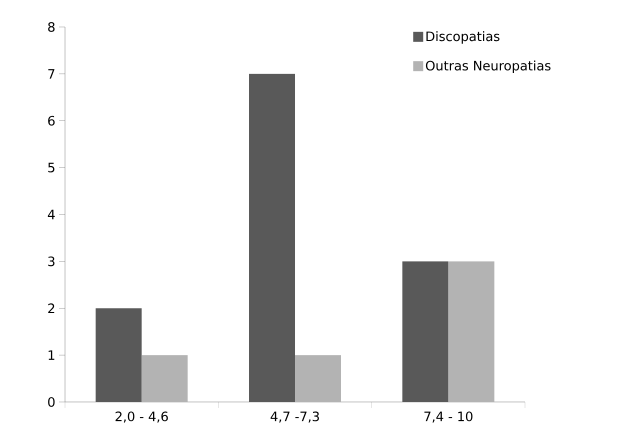 The image size is (644, 445). I want to click on y-tick-label: 5, so click(51, 167).